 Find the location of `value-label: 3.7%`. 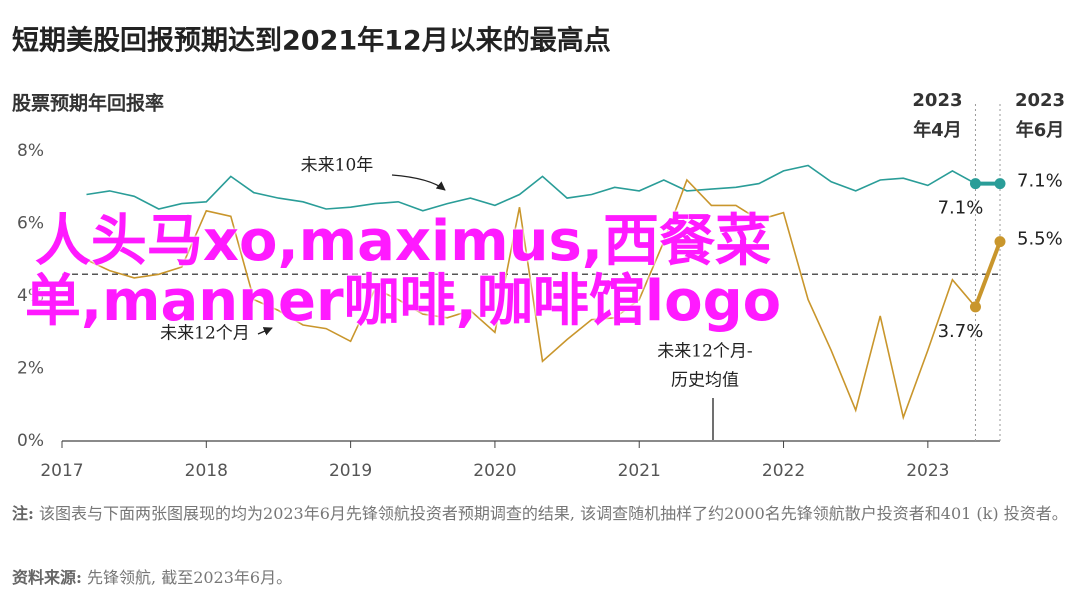

value-label: 3.7% is located at coordinates (961, 331).